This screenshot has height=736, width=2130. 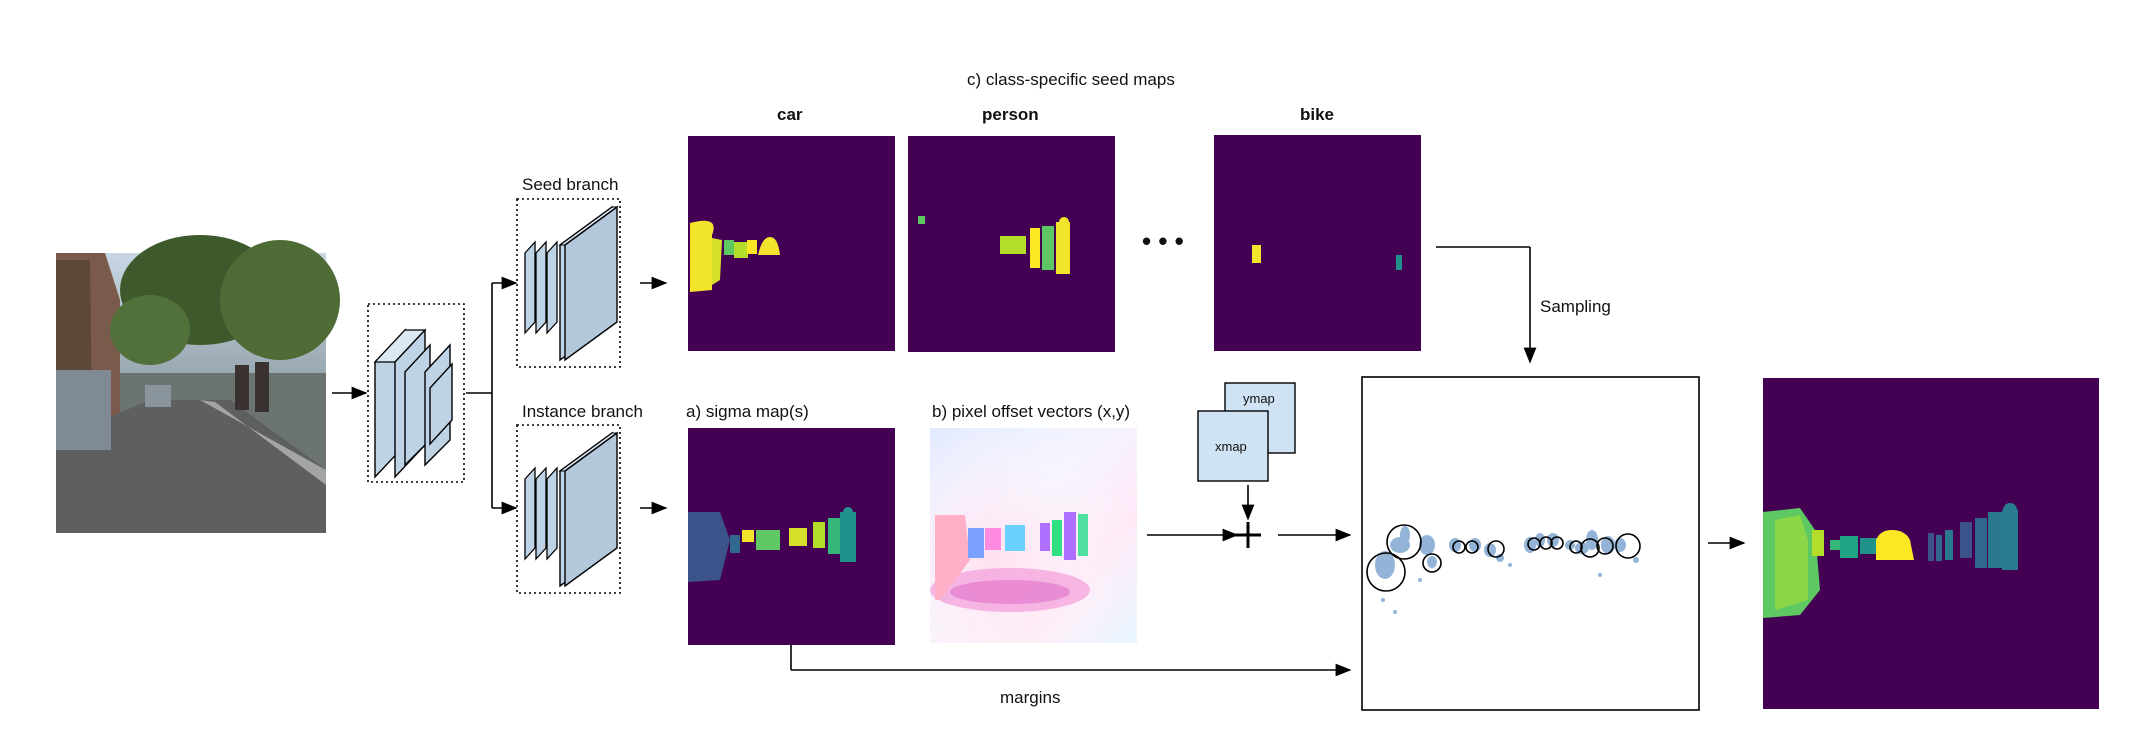 I want to click on sigma-map, so click(x=791, y=536).